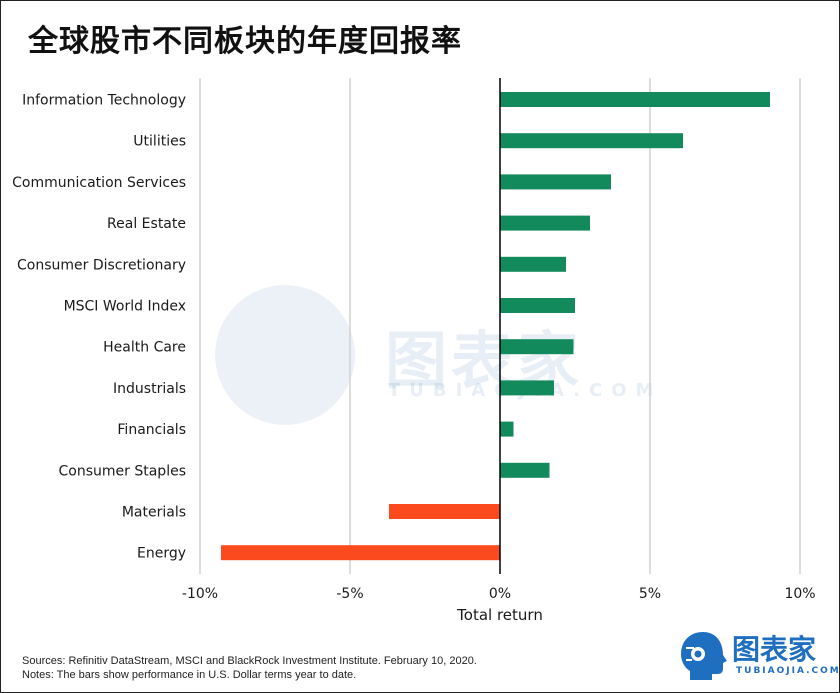 Image resolution: width=840 pixels, height=693 pixels. I want to click on x-tick-labels: -10% -5% 0% 5% 10%, so click(499, 594).